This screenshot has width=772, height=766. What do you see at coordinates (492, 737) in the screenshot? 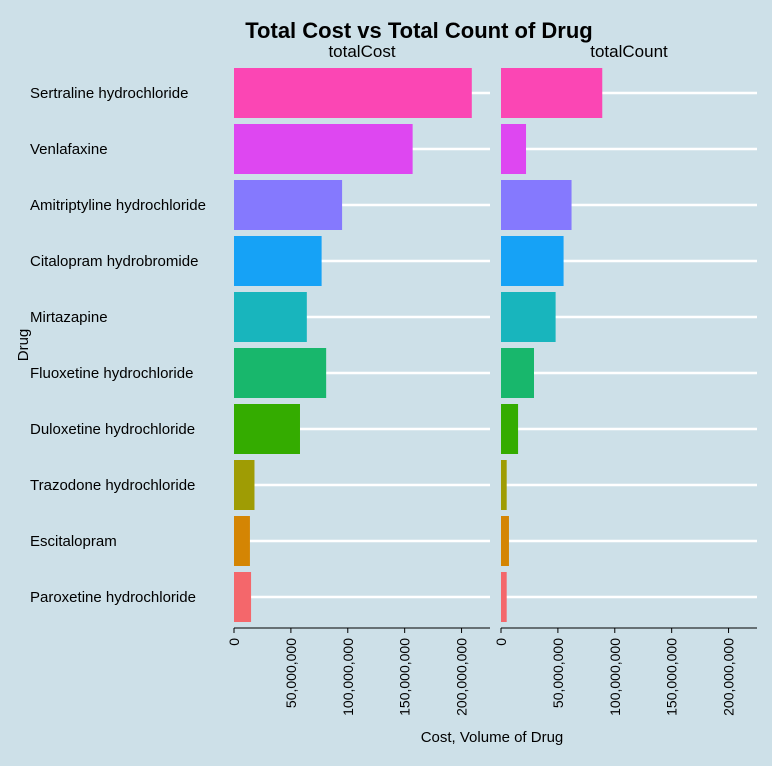
I see `x-axis-title: Cost, Volume of Drug` at bounding box center [492, 737].